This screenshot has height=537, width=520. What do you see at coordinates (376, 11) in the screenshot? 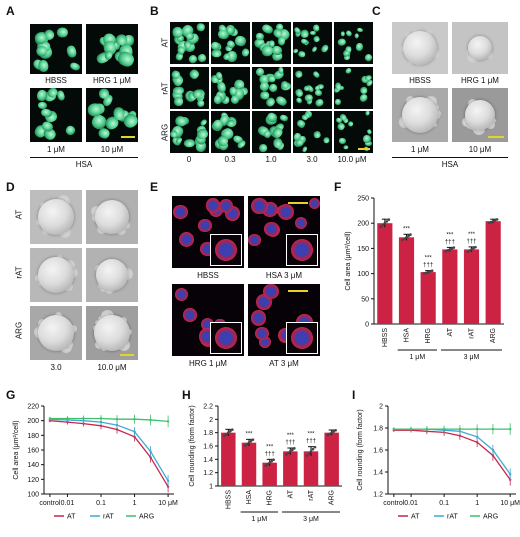
I see `panel-label-c: C` at bounding box center [376, 11].